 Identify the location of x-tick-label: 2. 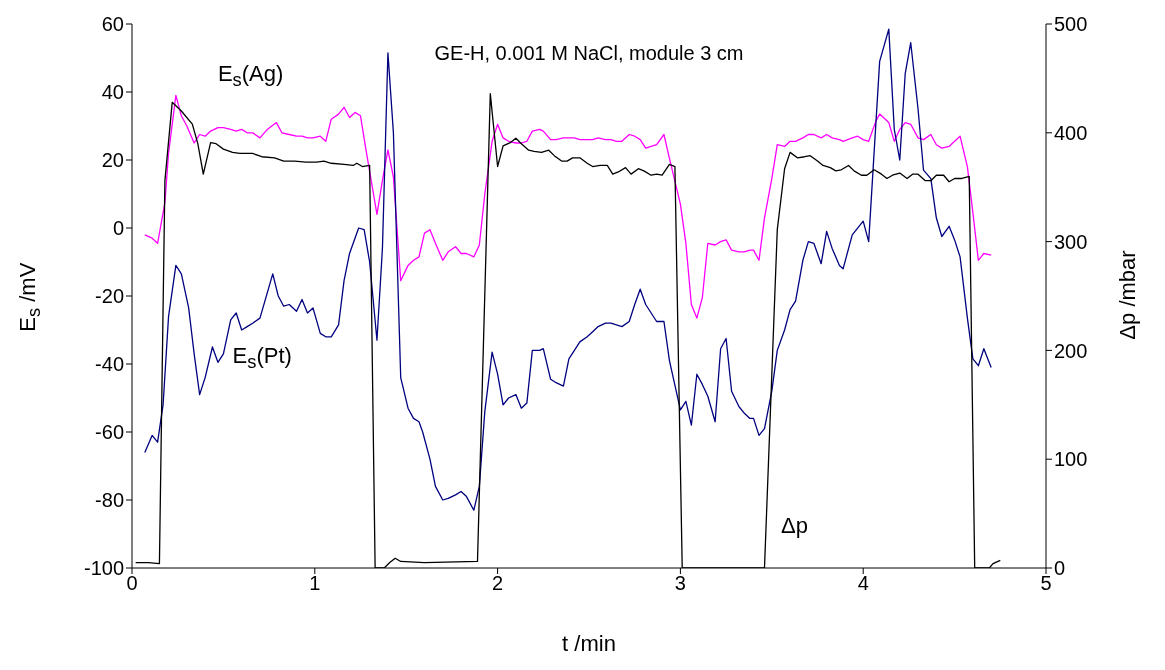
(498, 583).